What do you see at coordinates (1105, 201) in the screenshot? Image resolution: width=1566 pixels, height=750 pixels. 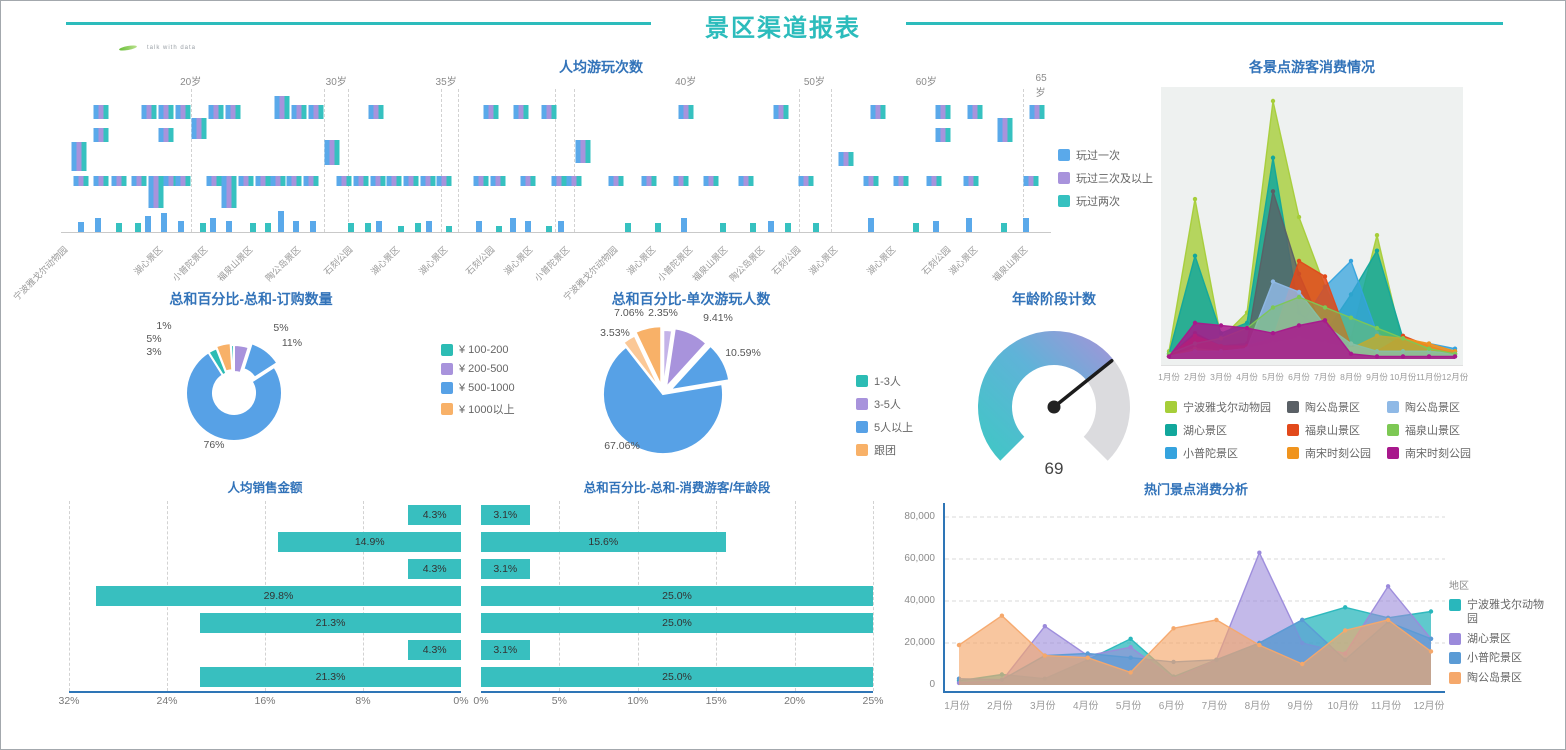 I see `legend-item: 玩过两次` at bounding box center [1105, 201].